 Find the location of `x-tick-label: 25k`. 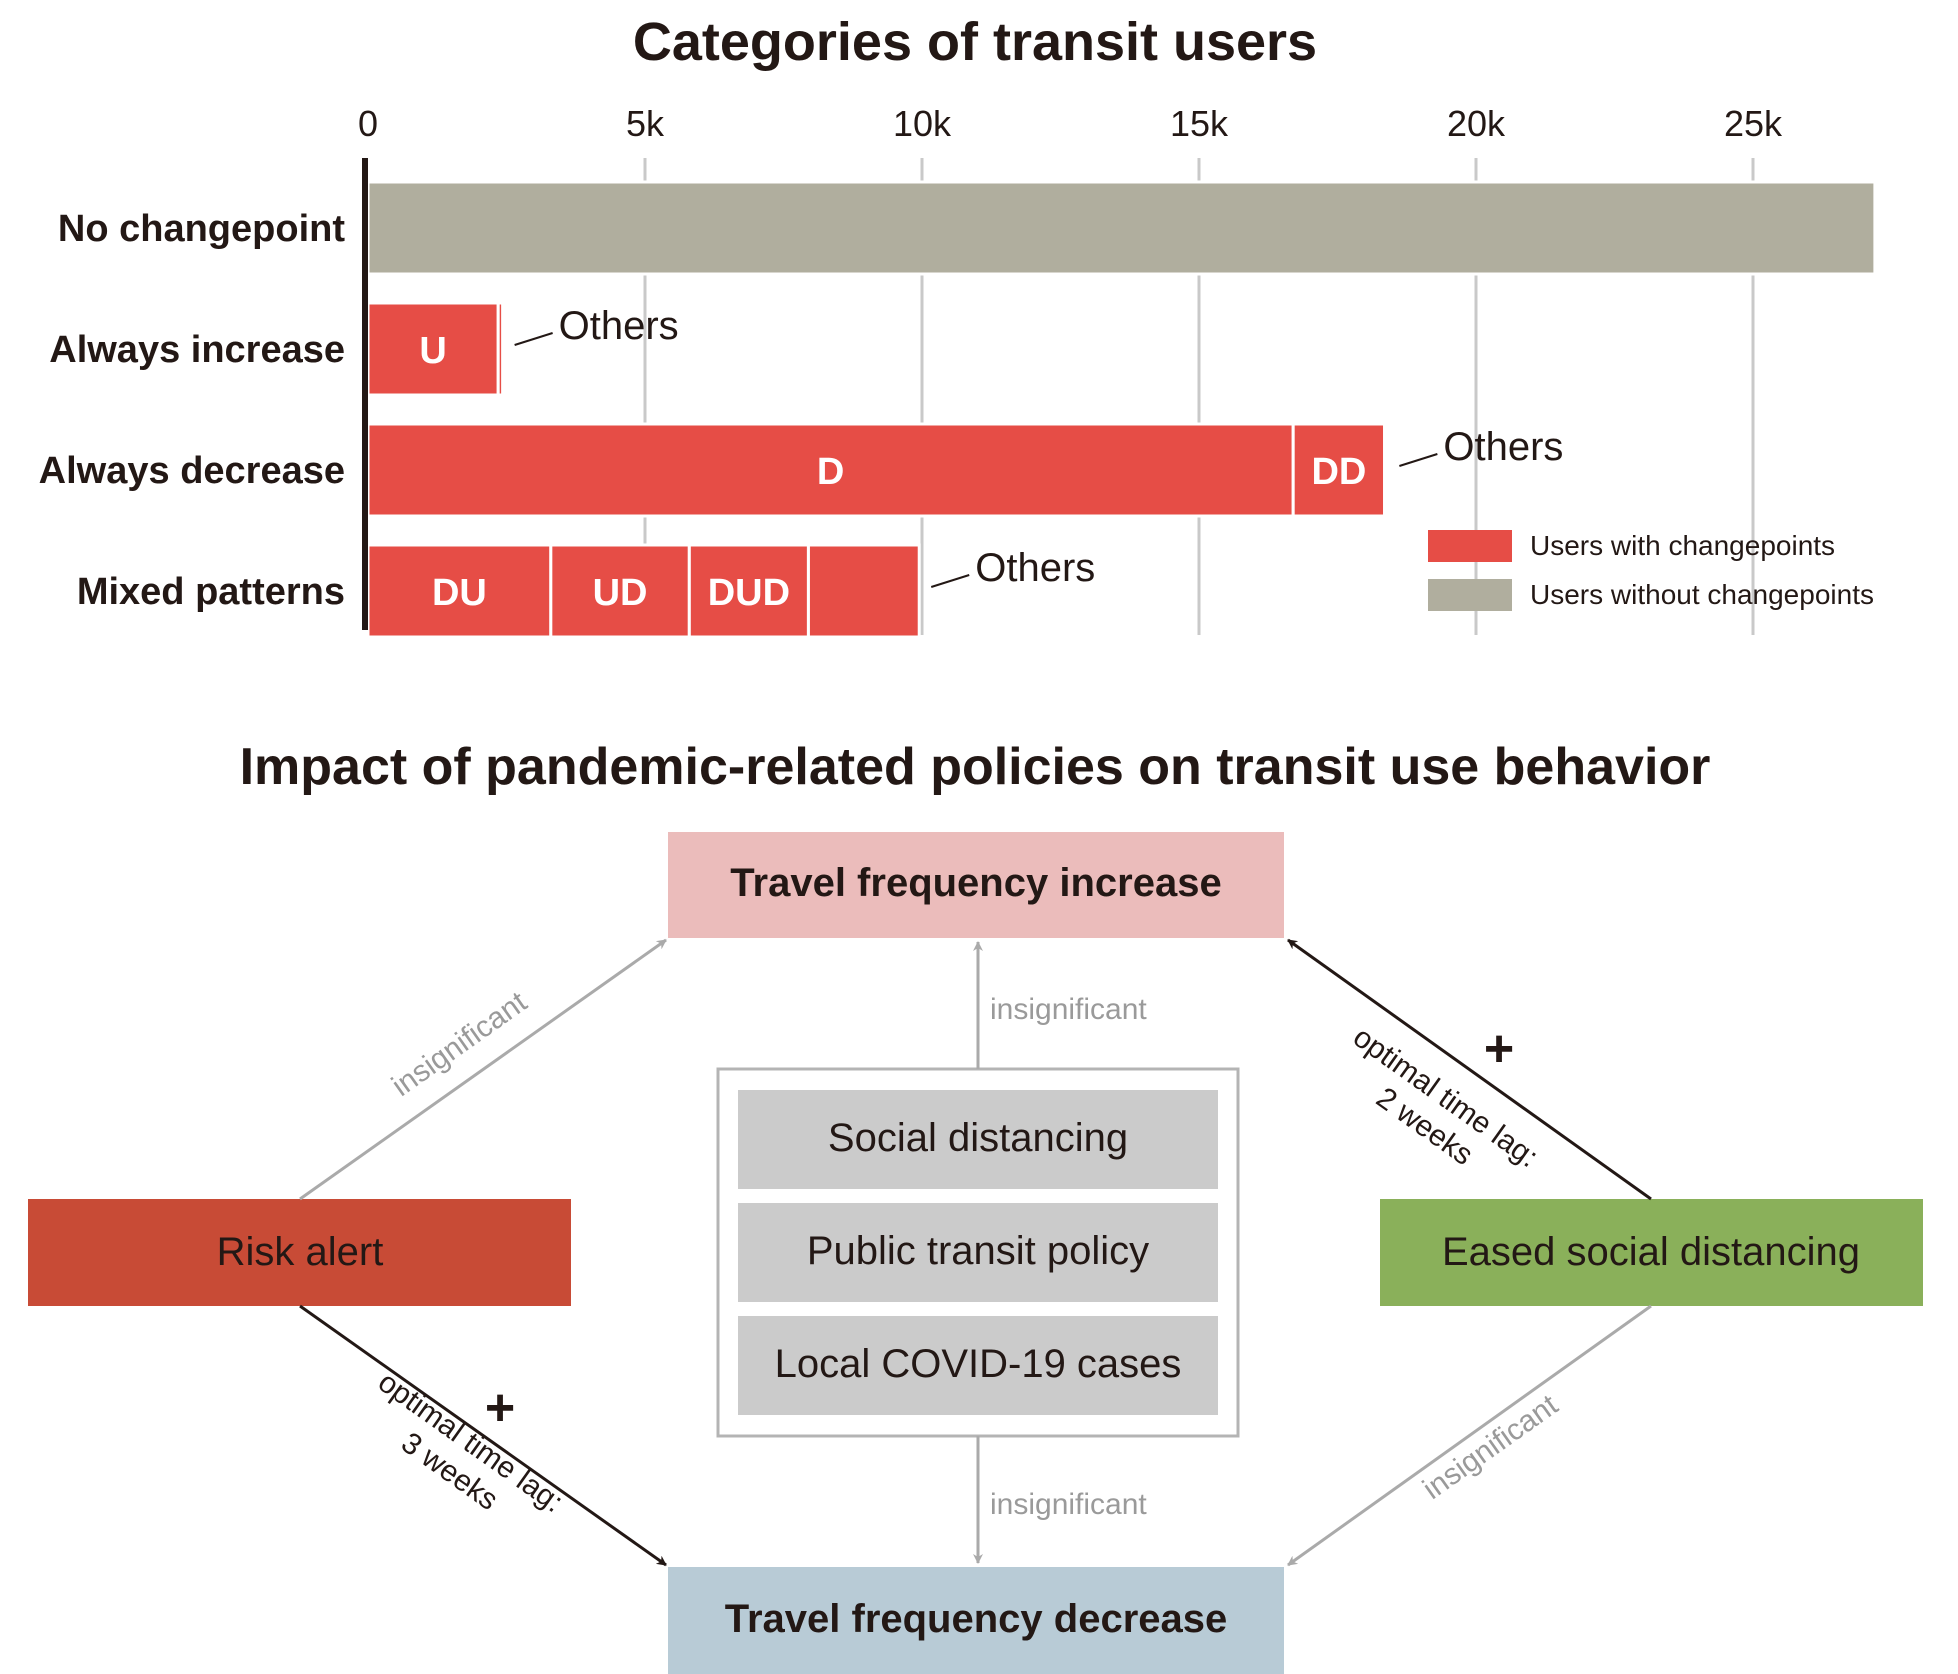

x-tick-label: 25k is located at coordinates (1753, 123).